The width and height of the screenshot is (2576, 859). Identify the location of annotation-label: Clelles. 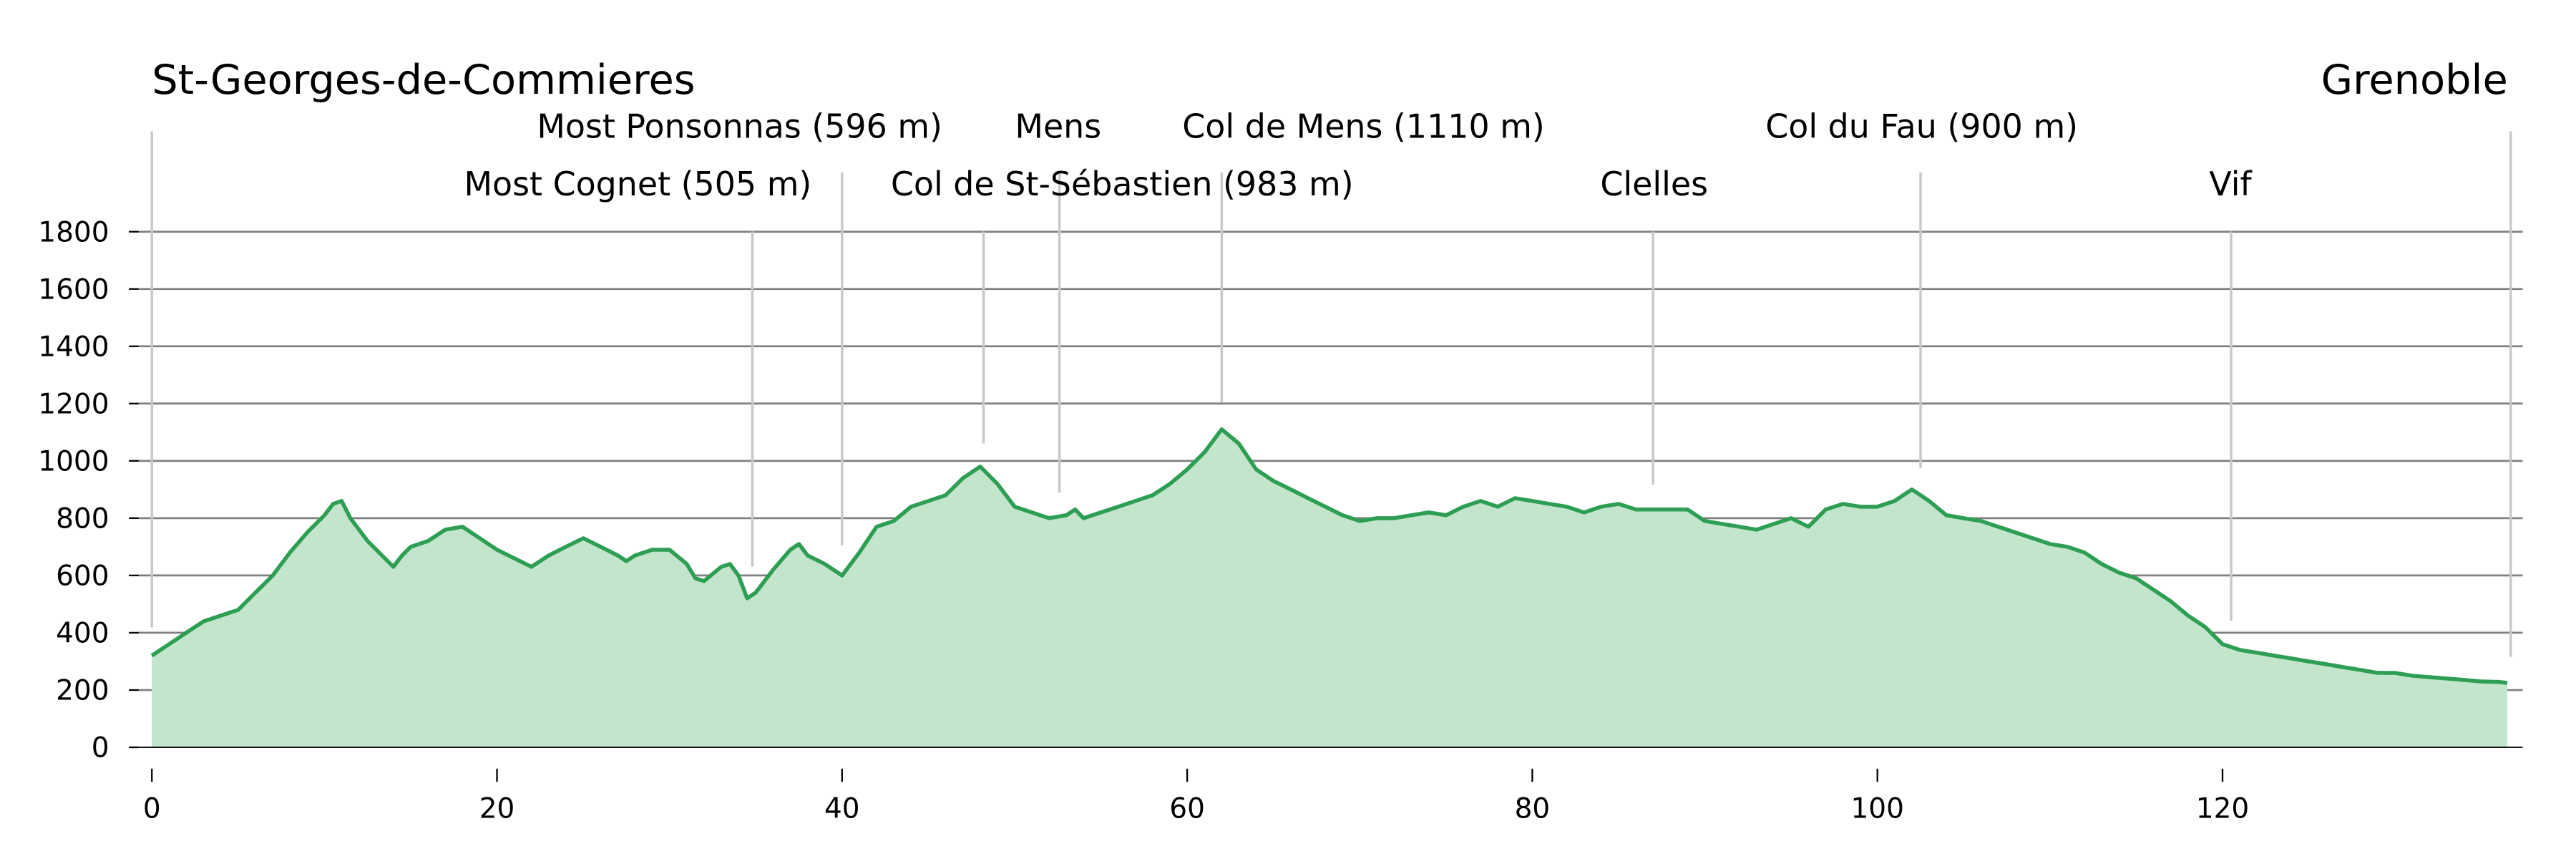
(1654, 184).